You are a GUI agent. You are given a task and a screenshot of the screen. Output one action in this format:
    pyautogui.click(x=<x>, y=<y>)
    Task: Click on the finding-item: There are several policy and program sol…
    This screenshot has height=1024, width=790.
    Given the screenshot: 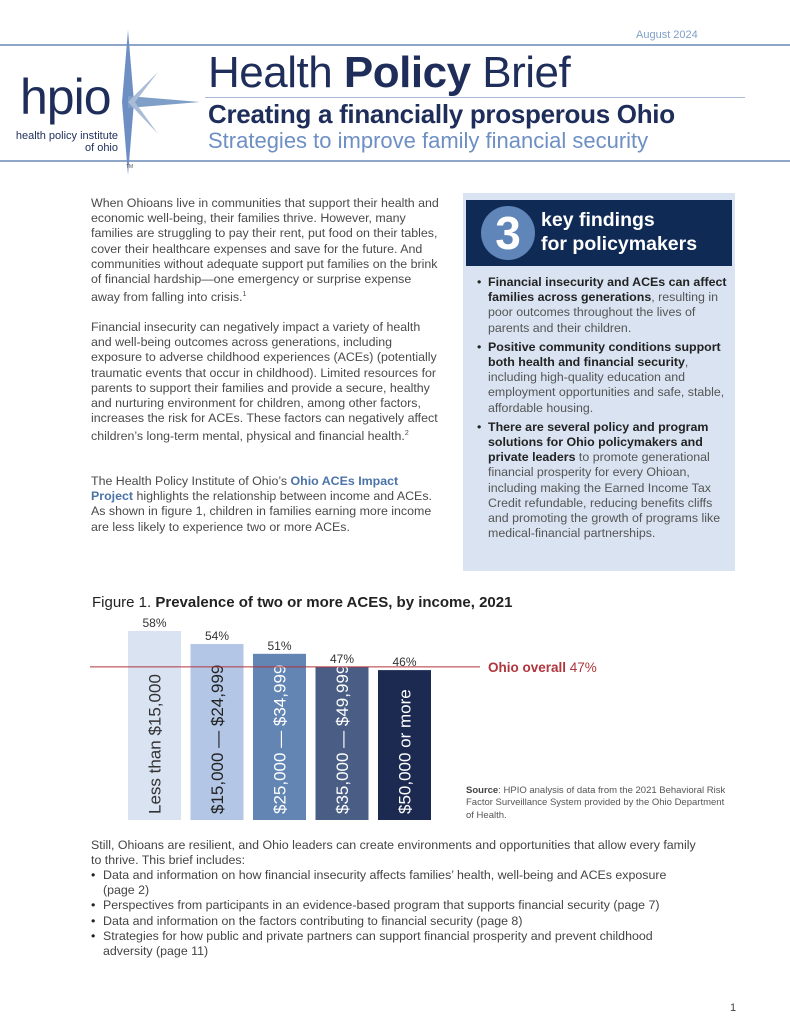 What is the action you would take?
    pyautogui.click(x=603, y=481)
    